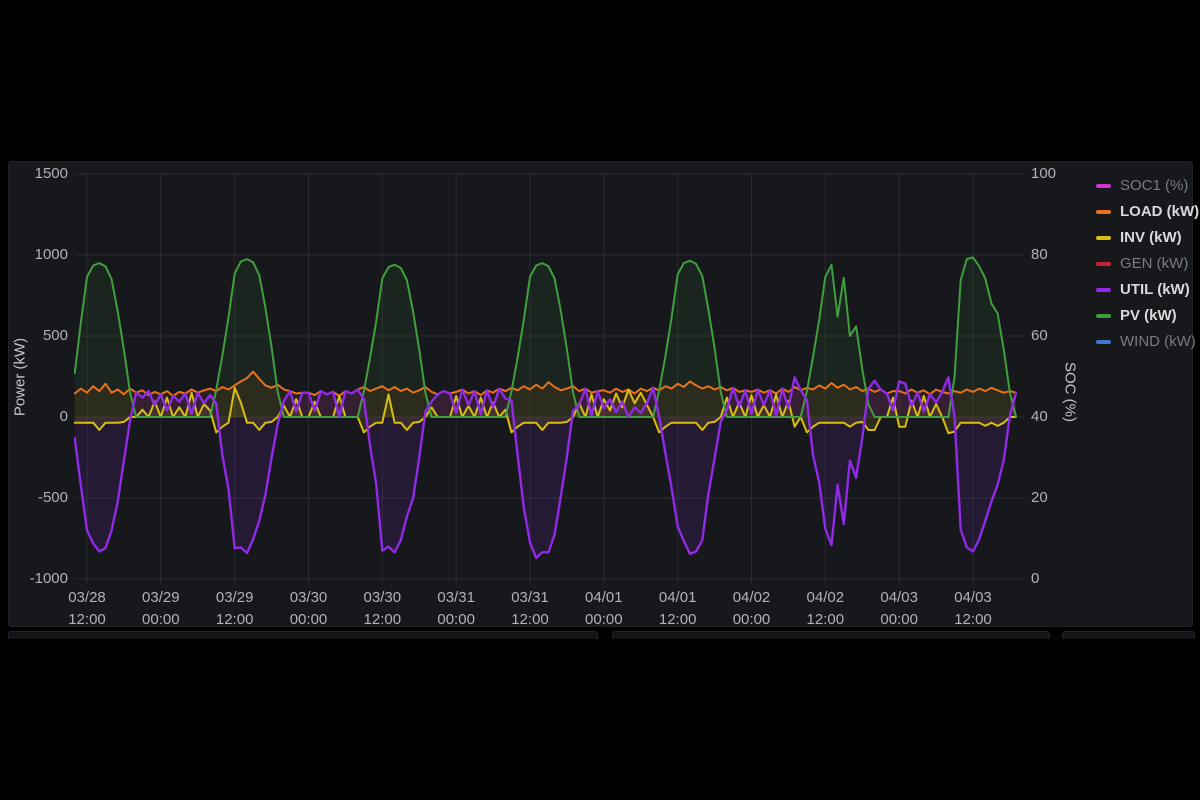 This screenshot has width=1200, height=800. Describe the element at coordinates (546, 383) in the screenshot. I see `series-line-load` at that location.